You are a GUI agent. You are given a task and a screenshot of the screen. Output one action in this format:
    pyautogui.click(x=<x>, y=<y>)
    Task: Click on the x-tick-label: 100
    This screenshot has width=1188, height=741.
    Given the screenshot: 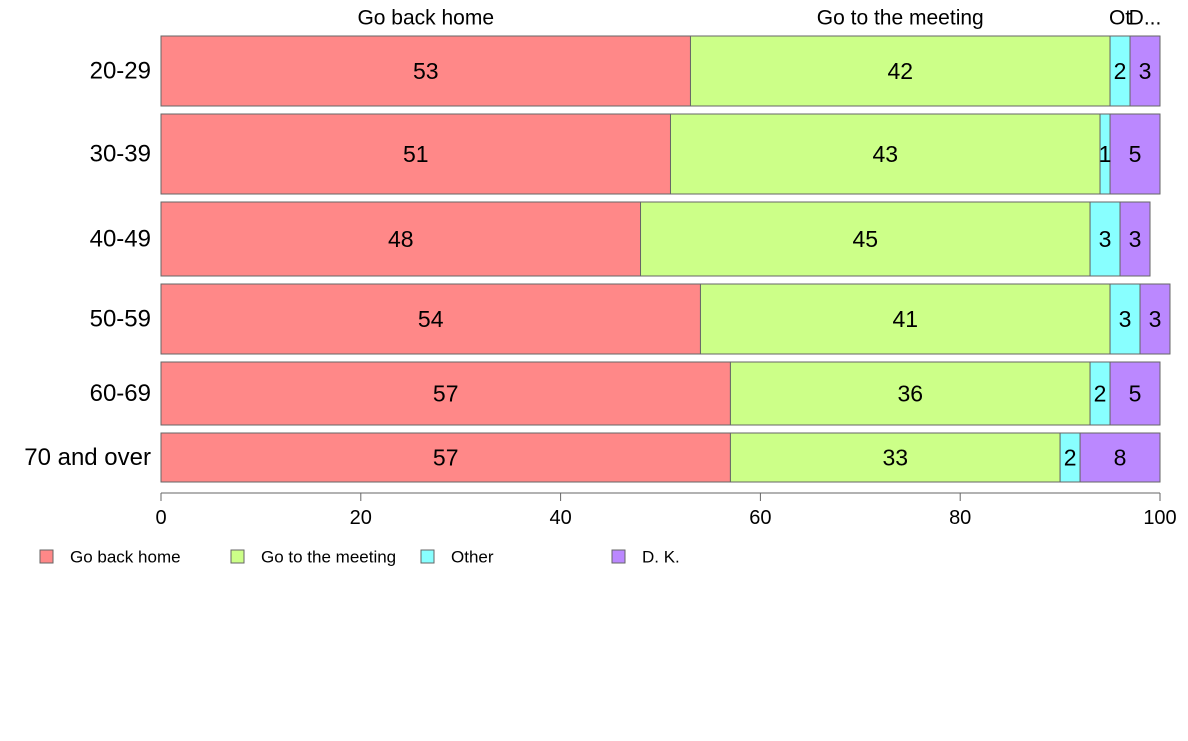 What is the action you would take?
    pyautogui.click(x=1159, y=518)
    